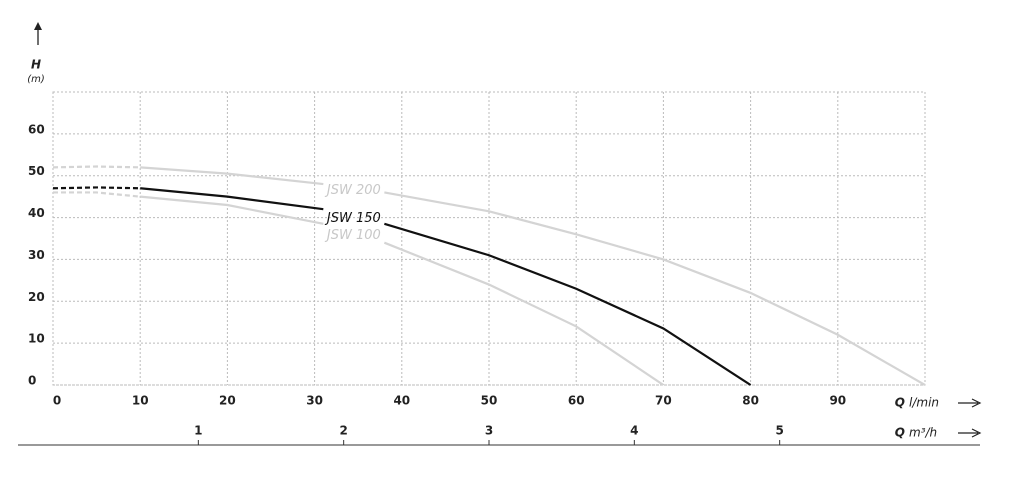  What do you see at coordinates (401, 401) in the screenshot?
I see `x-tick-label: 40` at bounding box center [401, 401].